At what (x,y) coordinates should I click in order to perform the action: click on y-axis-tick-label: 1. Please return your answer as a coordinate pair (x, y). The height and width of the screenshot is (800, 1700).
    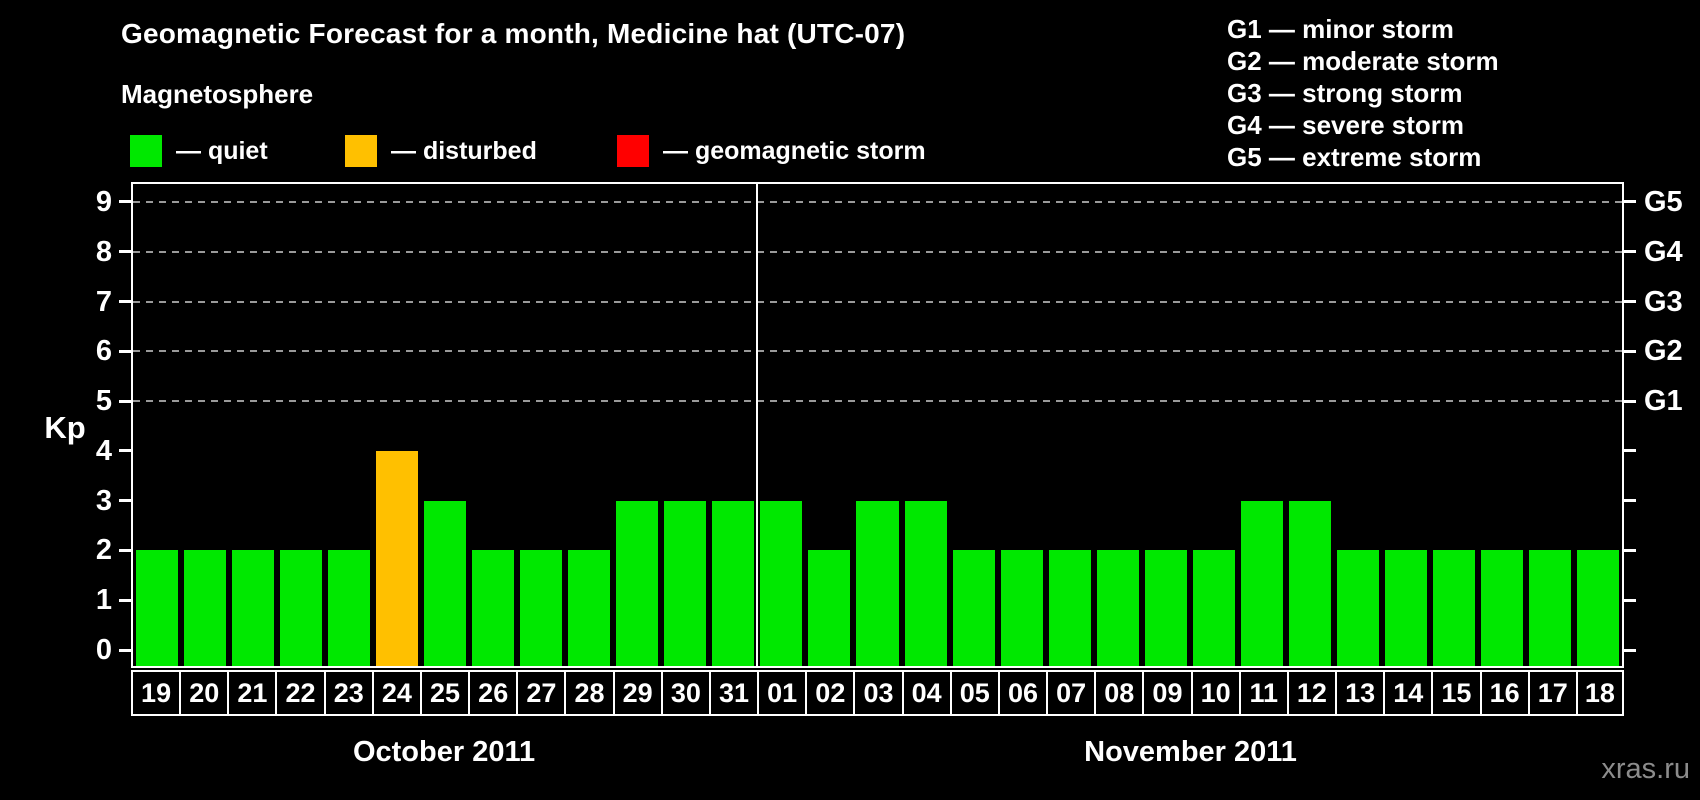
    Looking at the image, I should click on (103, 600).